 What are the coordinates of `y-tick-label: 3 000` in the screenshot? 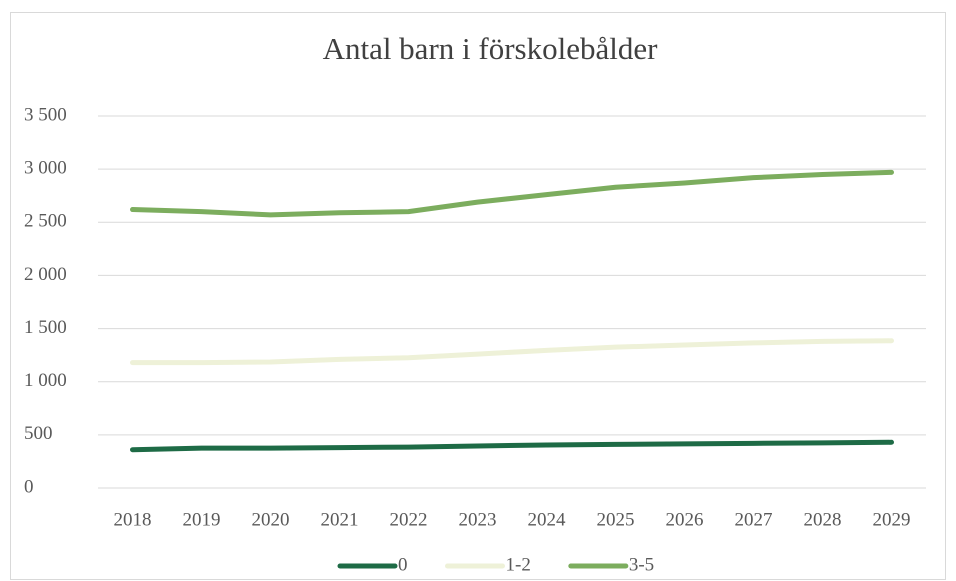 It's located at (45, 168).